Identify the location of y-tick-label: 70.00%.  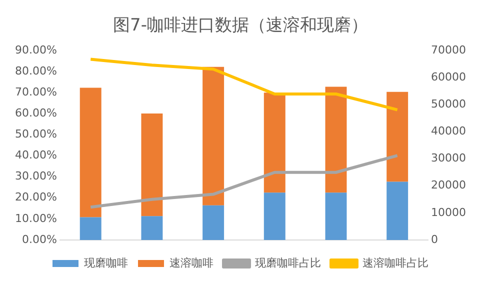
(35, 91).